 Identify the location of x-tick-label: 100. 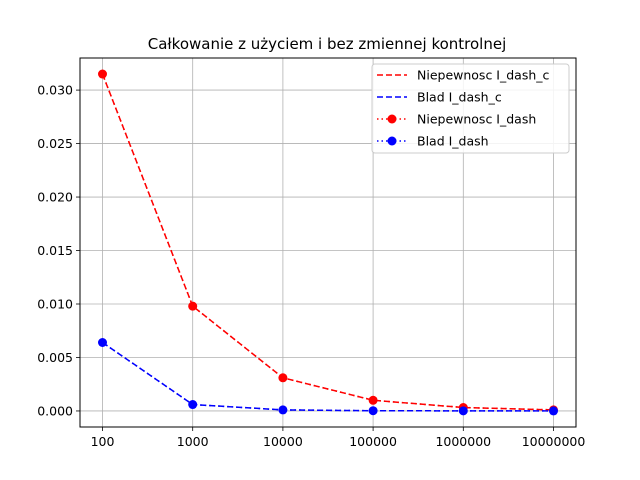
(103, 441).